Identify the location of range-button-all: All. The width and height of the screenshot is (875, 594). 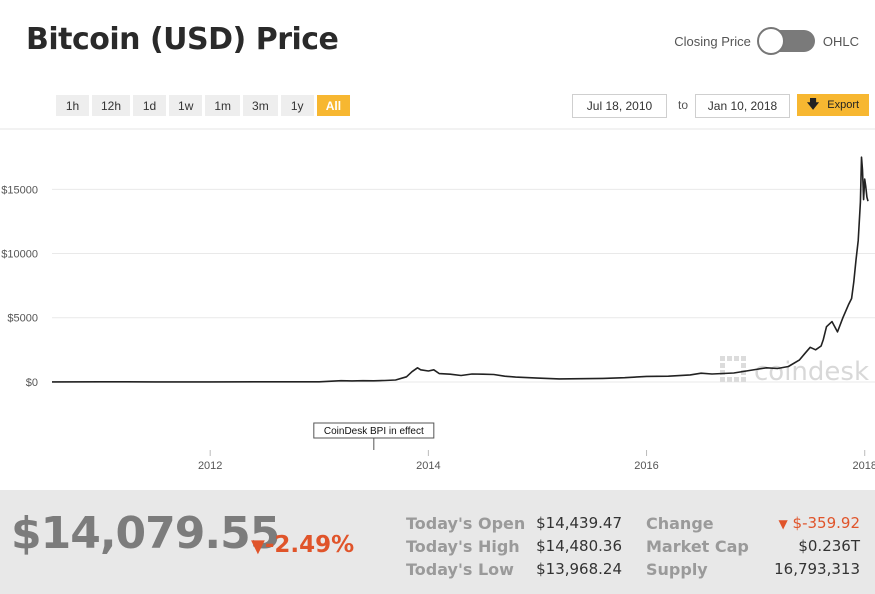
(333, 105).